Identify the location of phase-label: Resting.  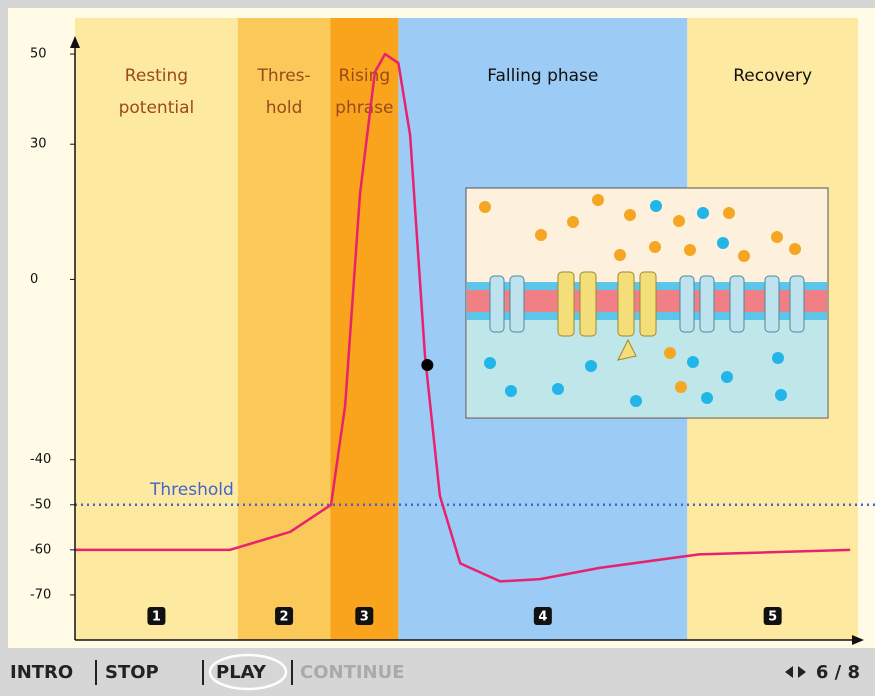
(156, 76).